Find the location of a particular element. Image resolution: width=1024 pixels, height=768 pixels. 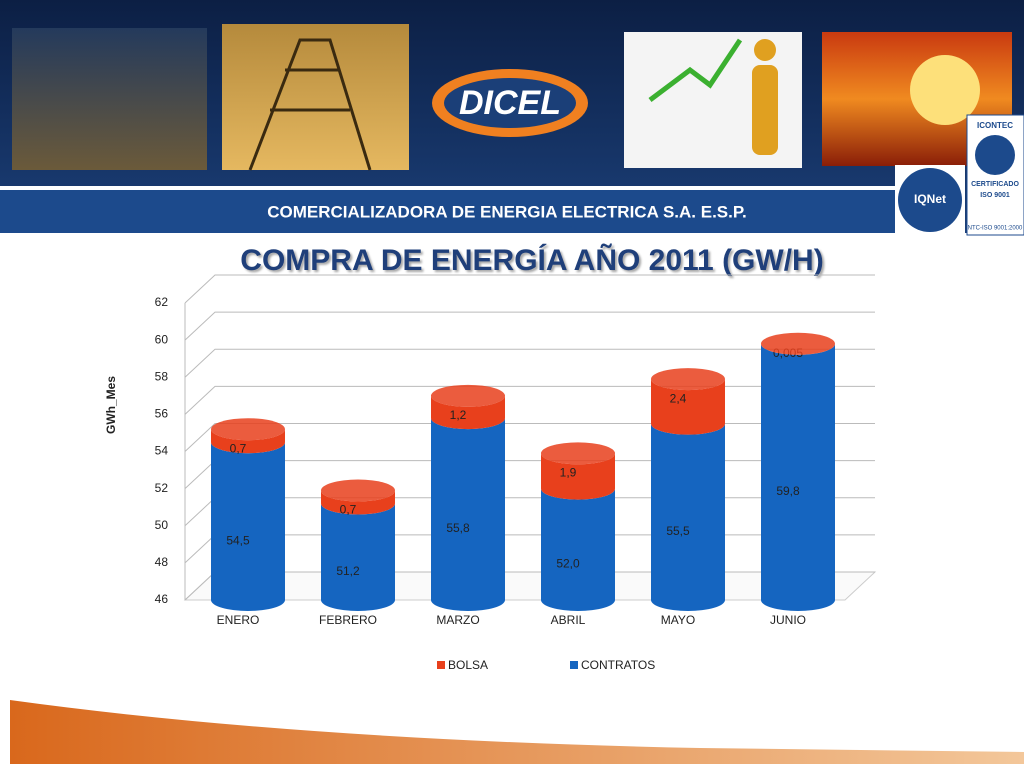

company-strip is located at coordinates (447, 211).